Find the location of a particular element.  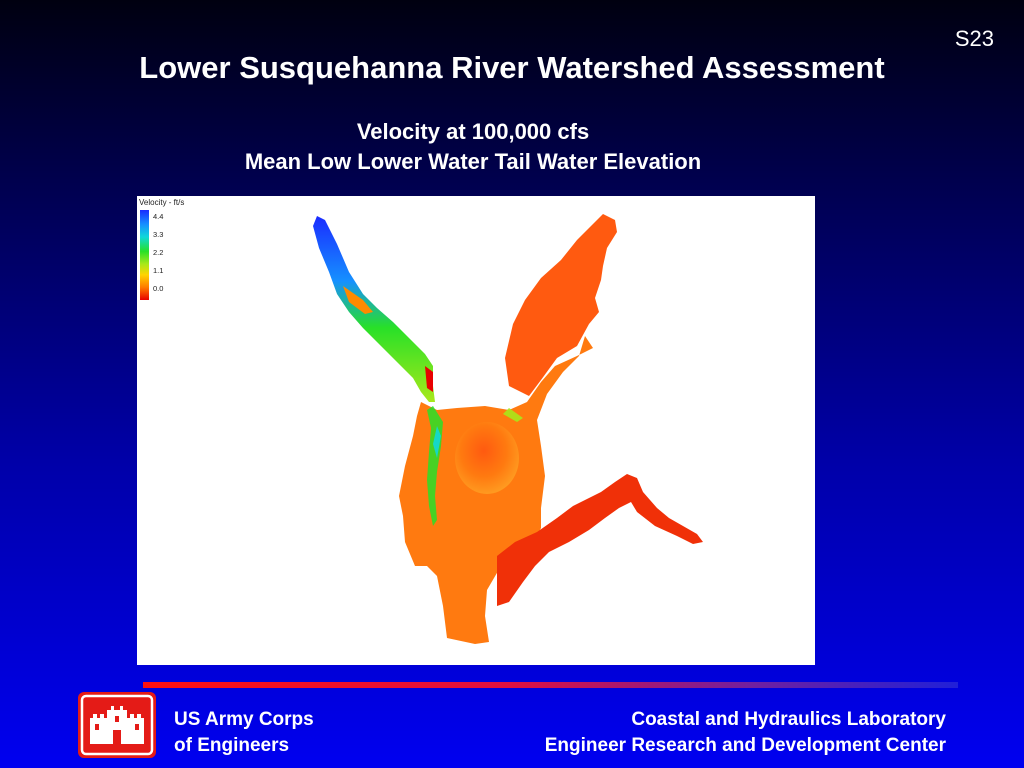

org-line2: of Engineers is located at coordinates (232, 745).